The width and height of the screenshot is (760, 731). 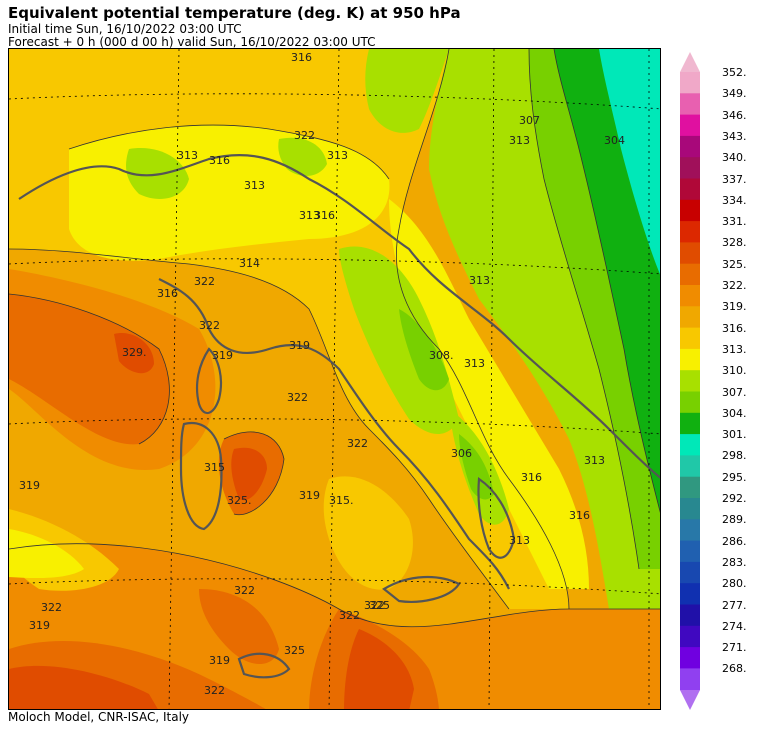 What do you see at coordinates (734, 307) in the screenshot?
I see `colorbar-tick-label: 319.` at bounding box center [734, 307].